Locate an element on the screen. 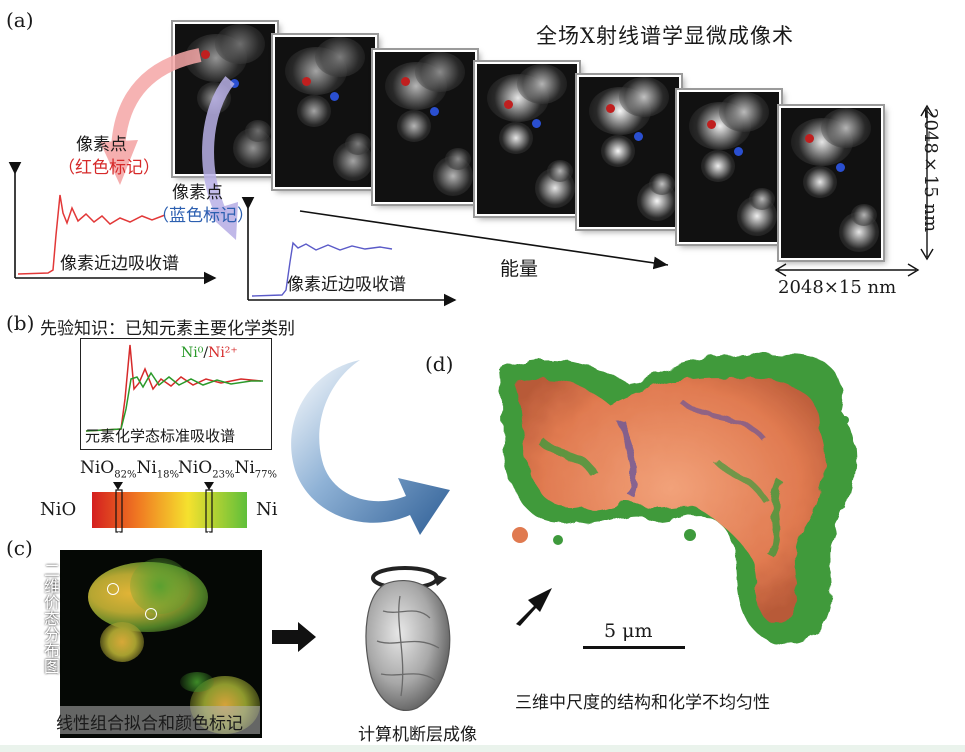 The height and width of the screenshot is (752, 965). standard-legend: Ni⁰/Ni²⁺ is located at coordinates (209, 353).